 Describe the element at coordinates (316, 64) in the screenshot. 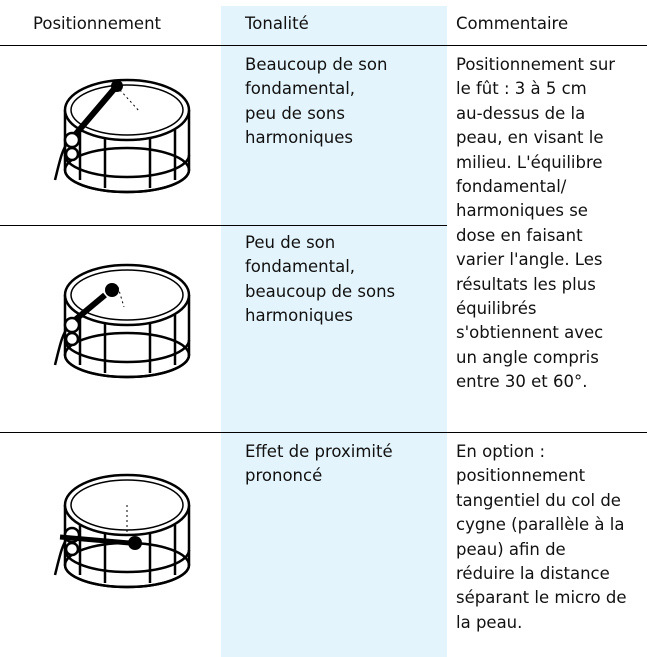

I see `text-line: Beaucoup de son` at that location.